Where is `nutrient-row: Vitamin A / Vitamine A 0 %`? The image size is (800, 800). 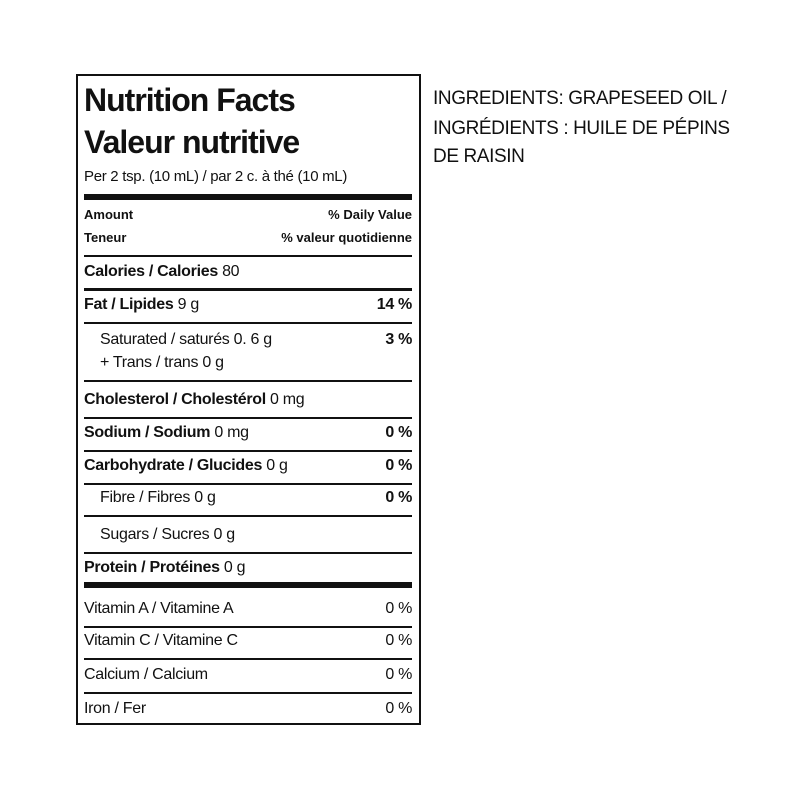 nutrient-row: Vitamin A / Vitamine A 0 % is located at coordinates (248, 609).